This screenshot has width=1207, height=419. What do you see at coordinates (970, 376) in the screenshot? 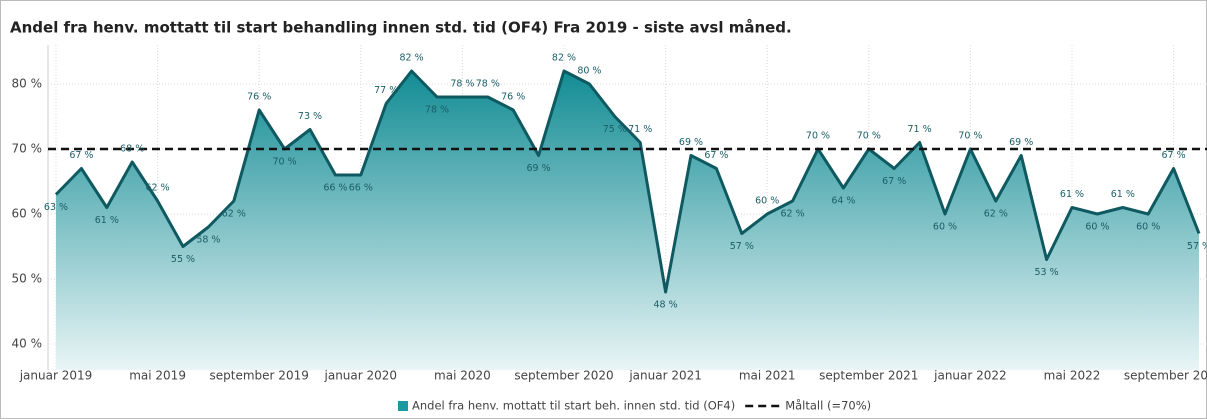
I see `x-tick-label: januar 2022` at bounding box center [970, 376].